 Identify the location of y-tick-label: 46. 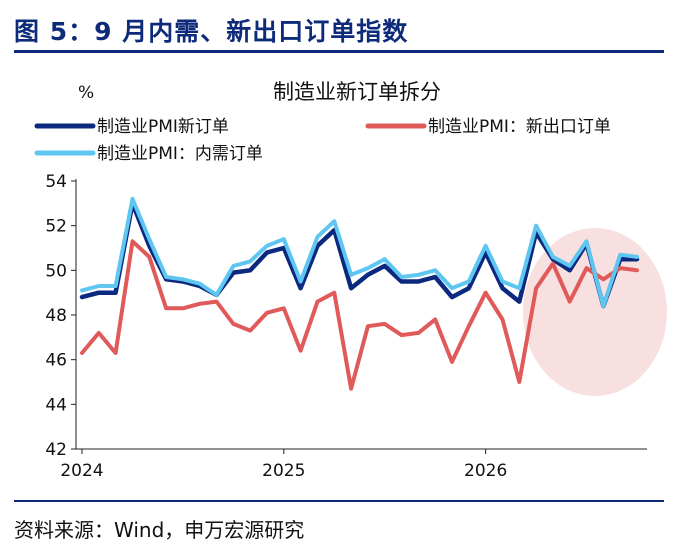
(56, 361).